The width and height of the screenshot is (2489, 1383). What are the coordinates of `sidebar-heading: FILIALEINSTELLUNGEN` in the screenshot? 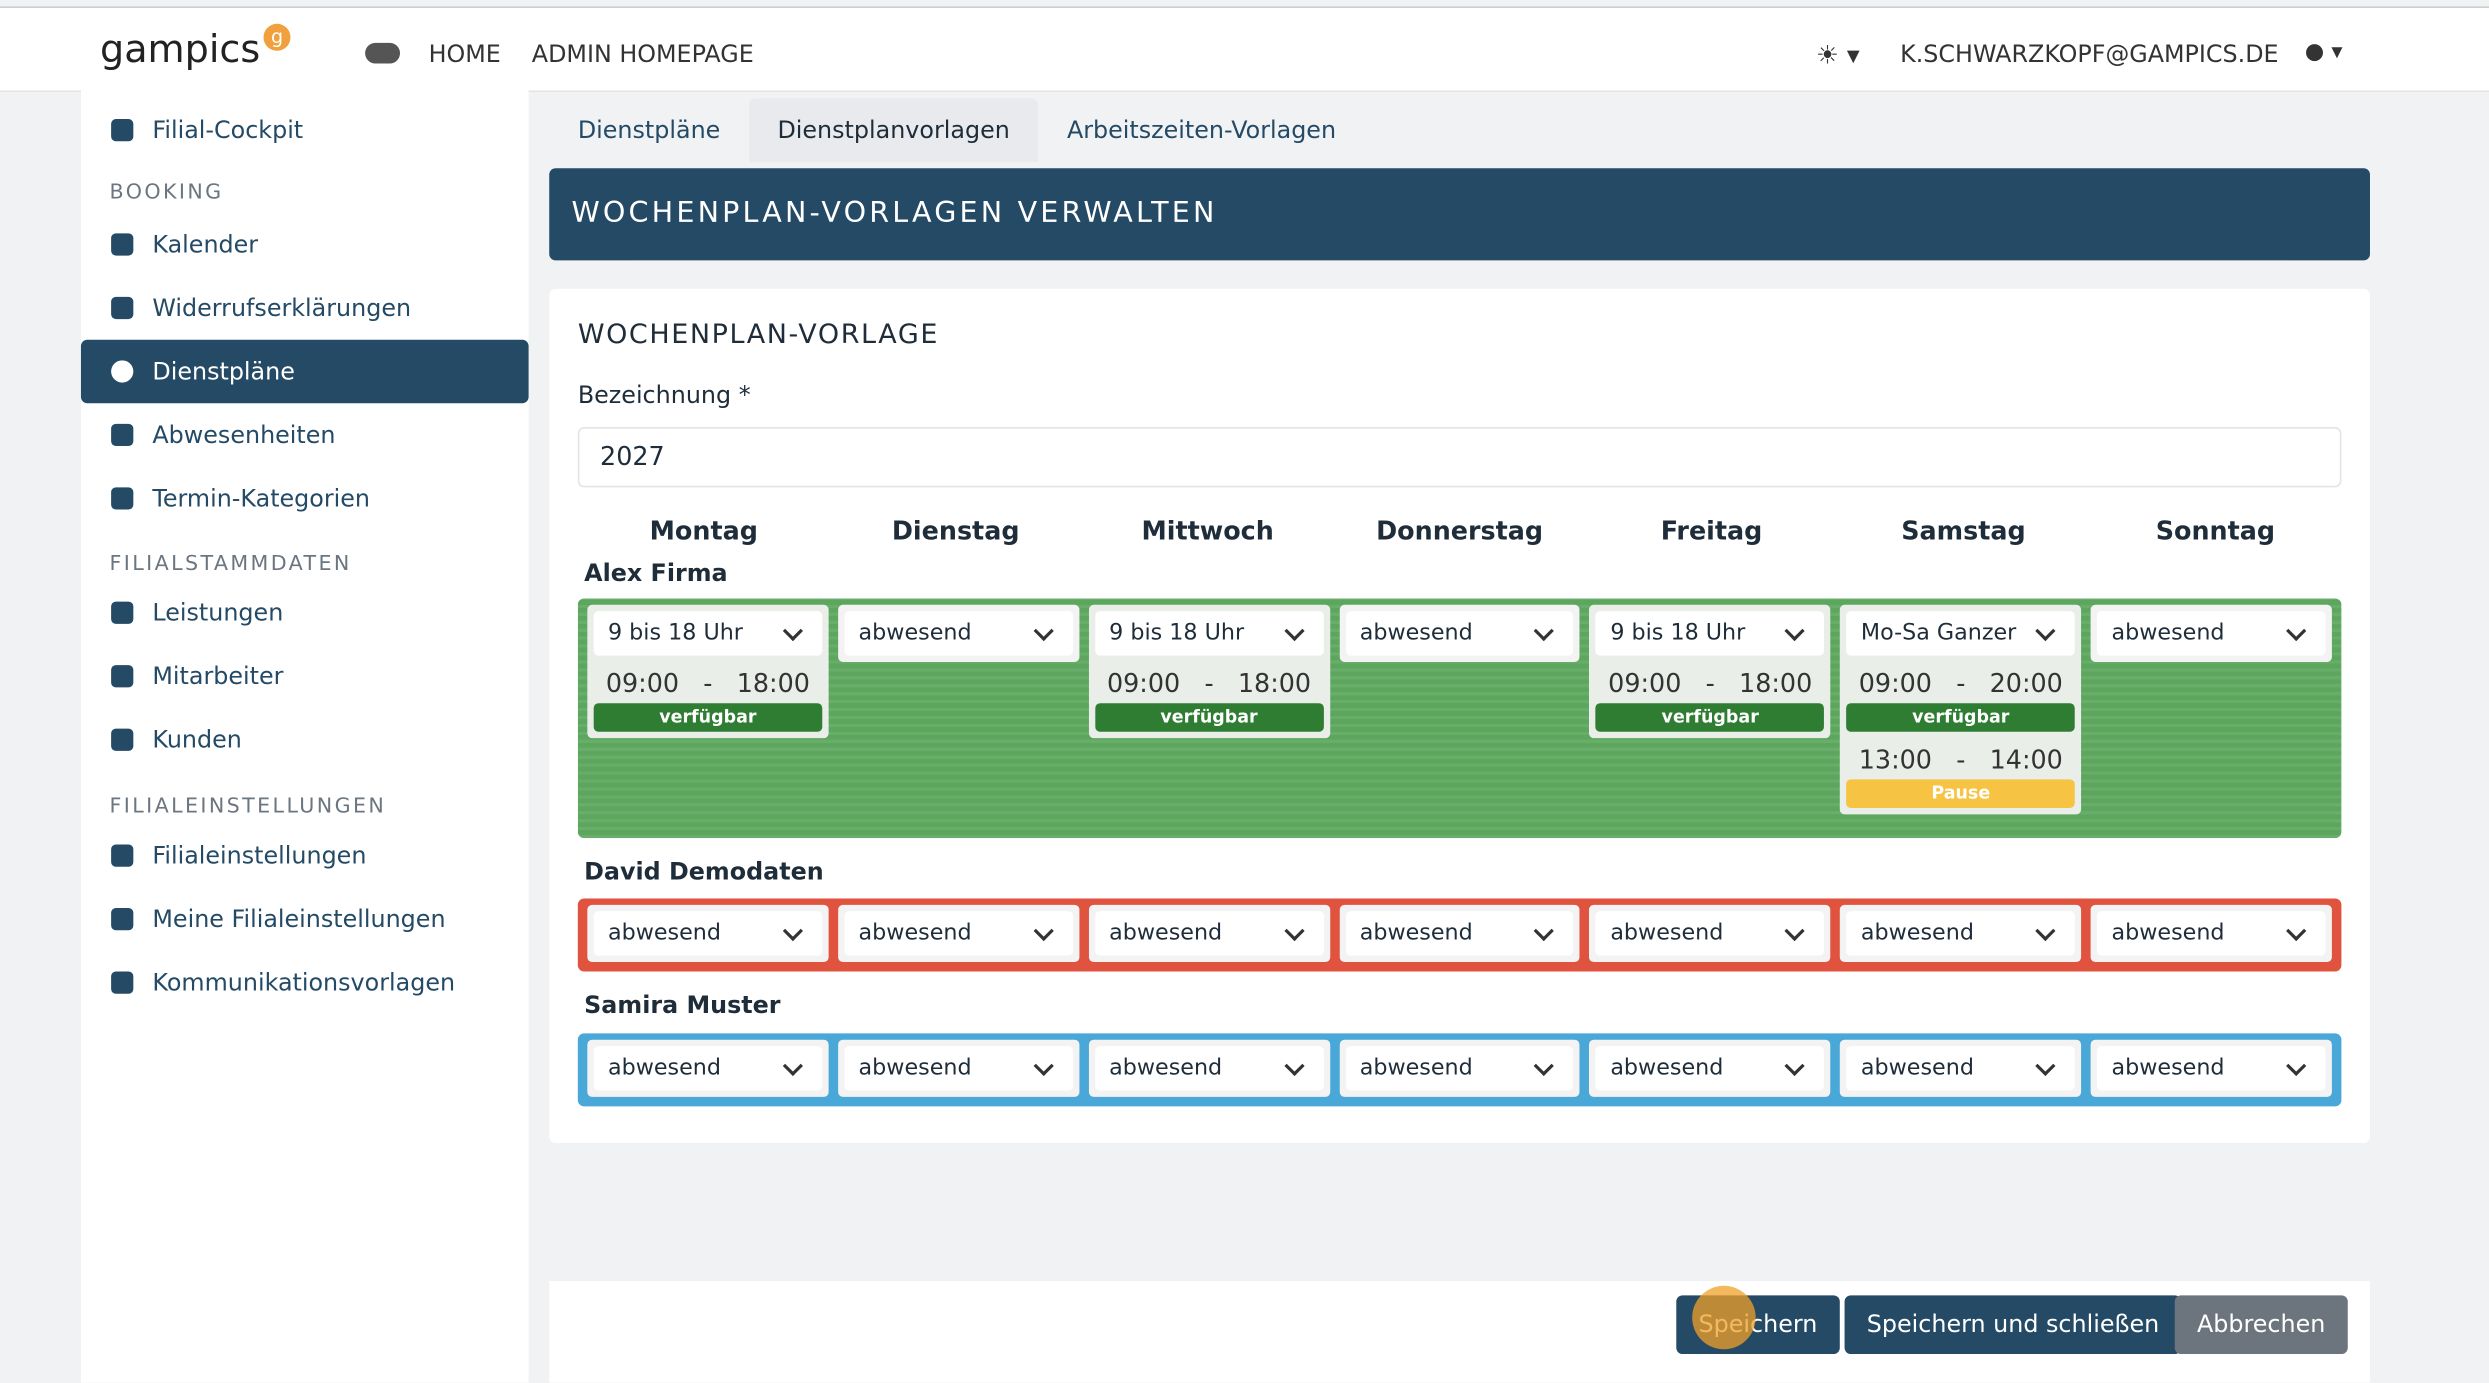 It's located at (248, 807).